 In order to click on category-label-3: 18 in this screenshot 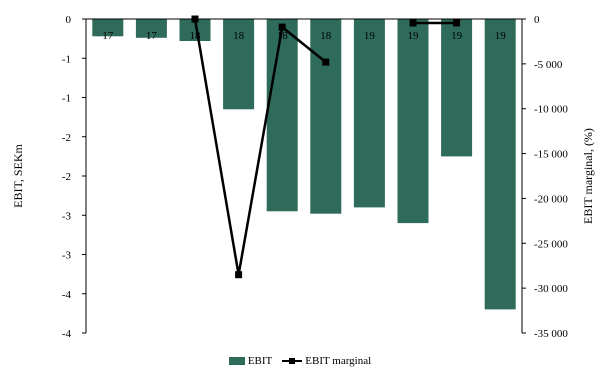, I will do `click(239, 36)`.